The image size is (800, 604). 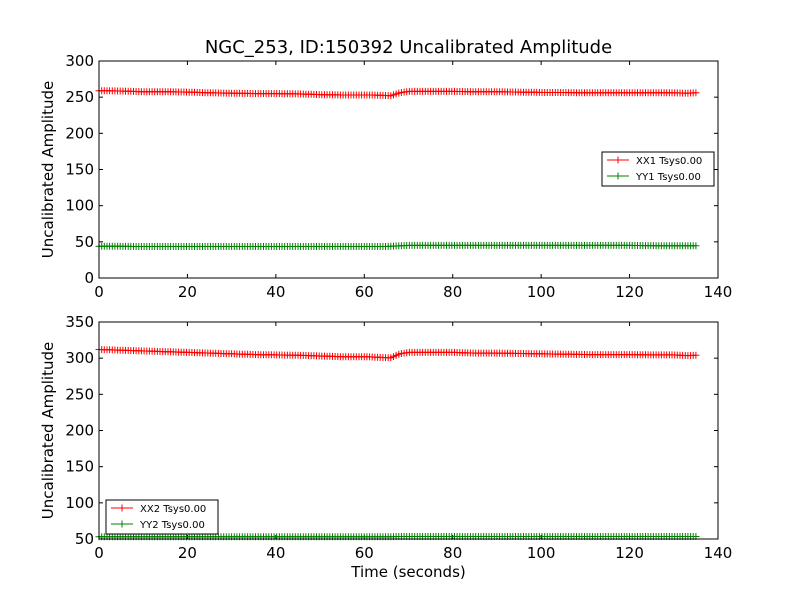 I want to click on y-tick-label: 0, so click(x=89, y=278).